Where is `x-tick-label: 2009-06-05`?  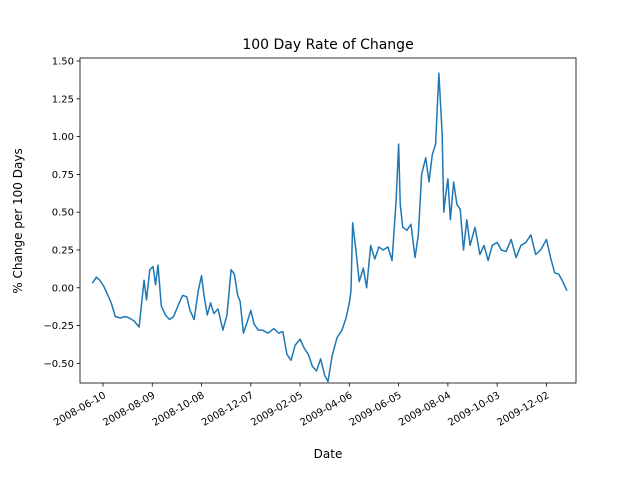
x-tick-label: 2009-06-05 is located at coordinates (376, 409).